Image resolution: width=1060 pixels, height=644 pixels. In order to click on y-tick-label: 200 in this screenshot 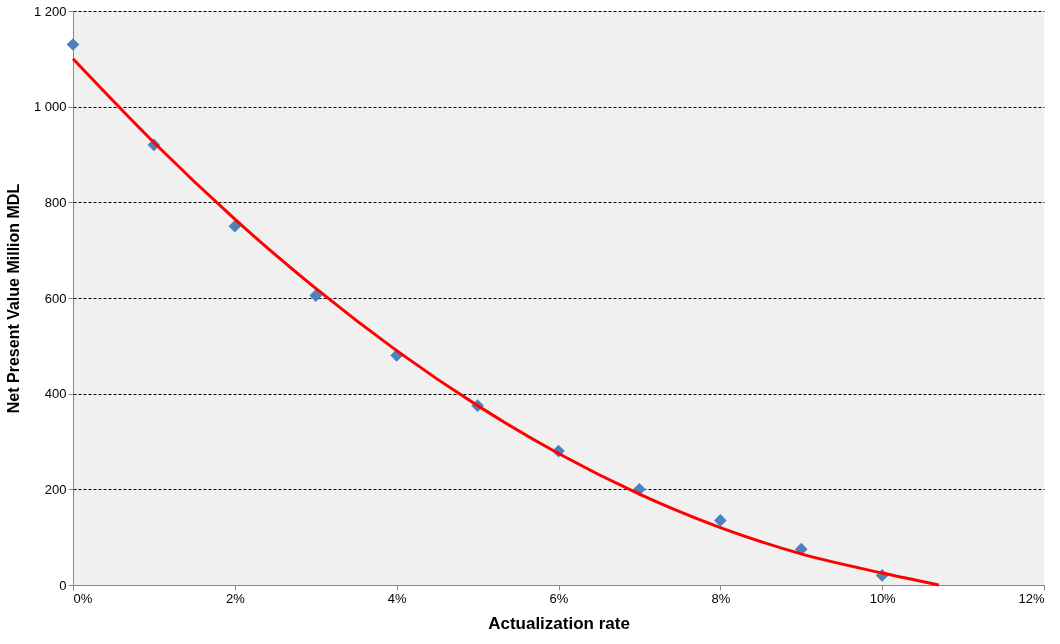, I will do `click(55, 489)`.